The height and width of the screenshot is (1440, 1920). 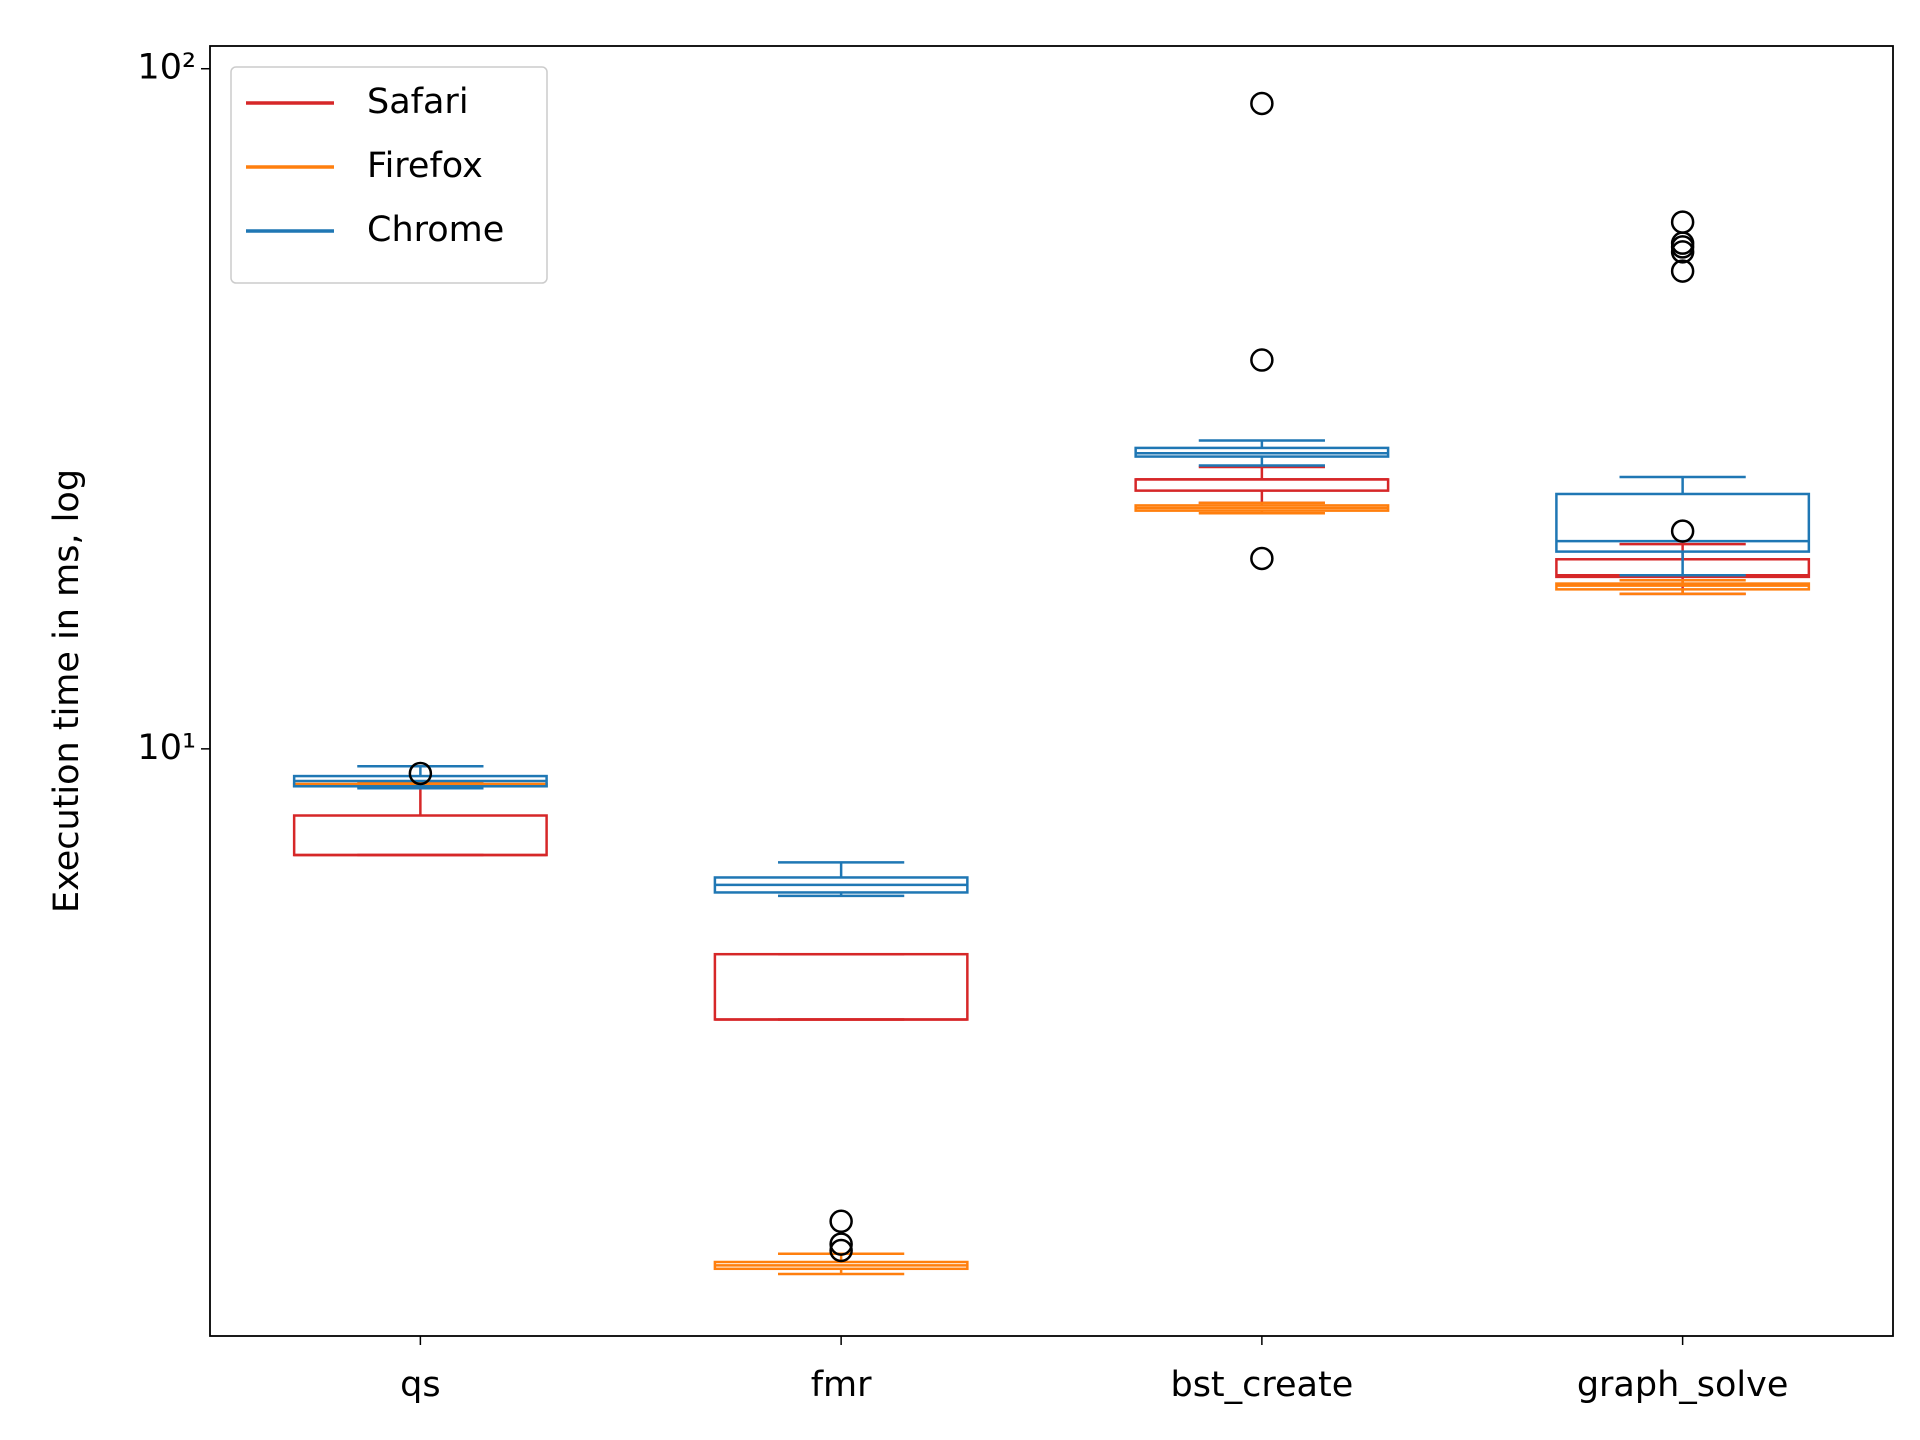 What do you see at coordinates (420, 1385) in the screenshot?
I see `x-tick-label: qs` at bounding box center [420, 1385].